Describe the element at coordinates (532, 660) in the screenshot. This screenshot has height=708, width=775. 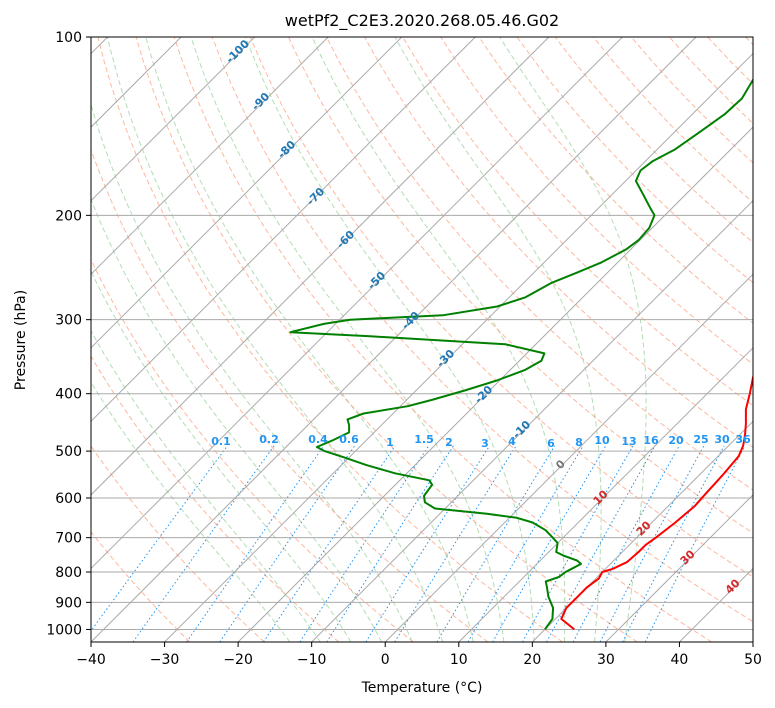
I see `x-tick-label: 20` at that location.